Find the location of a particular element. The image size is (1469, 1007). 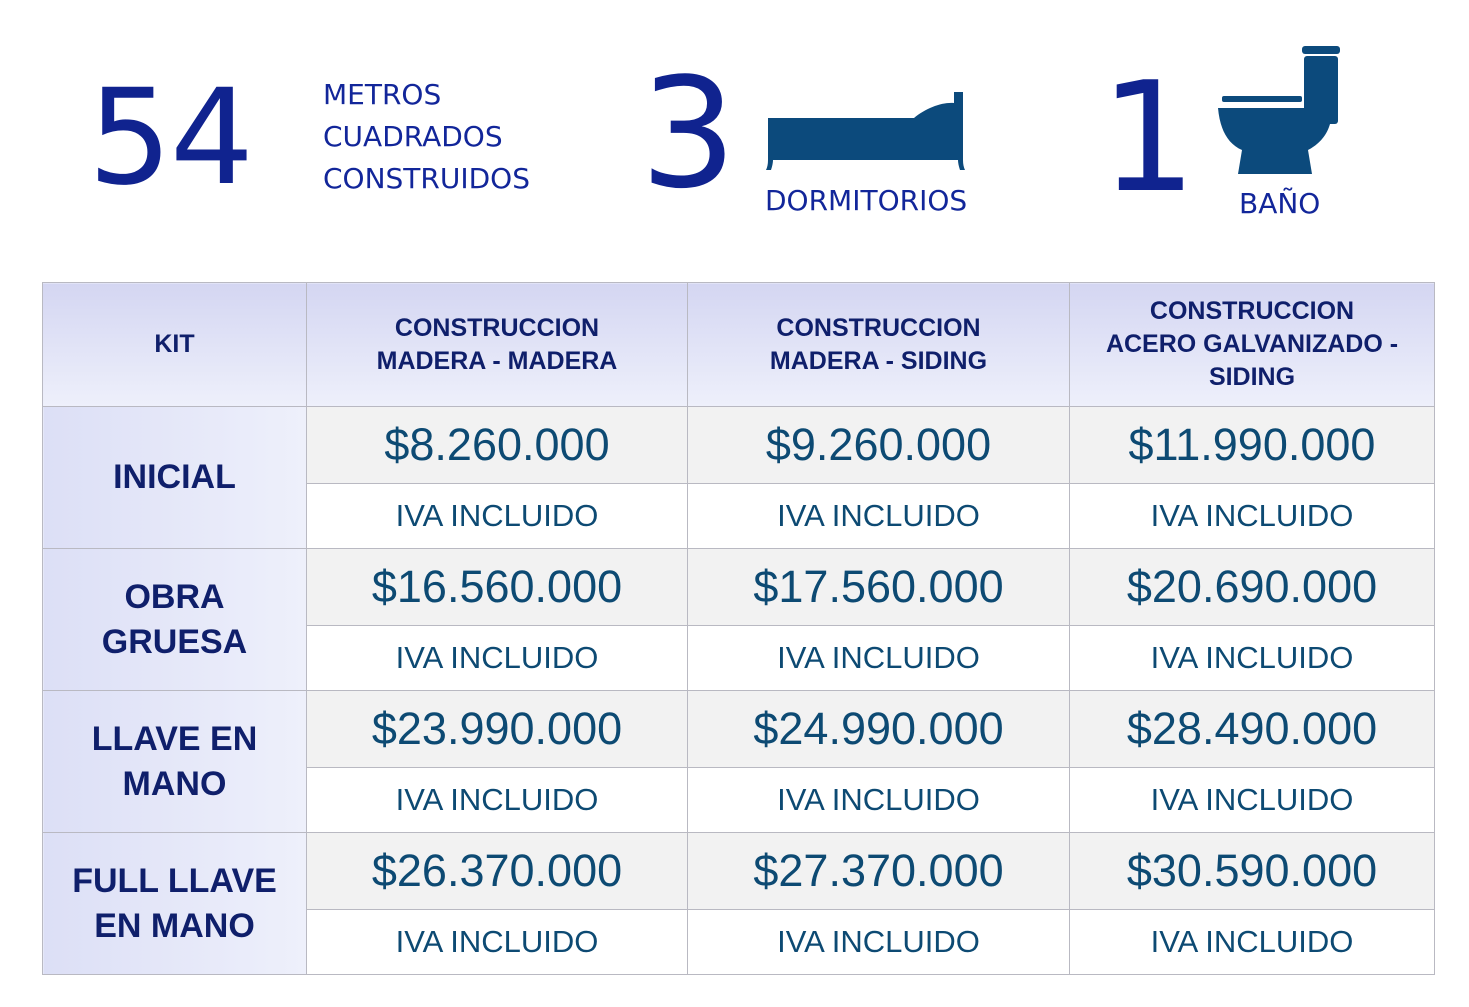

header-line: KIT is located at coordinates (174, 344).